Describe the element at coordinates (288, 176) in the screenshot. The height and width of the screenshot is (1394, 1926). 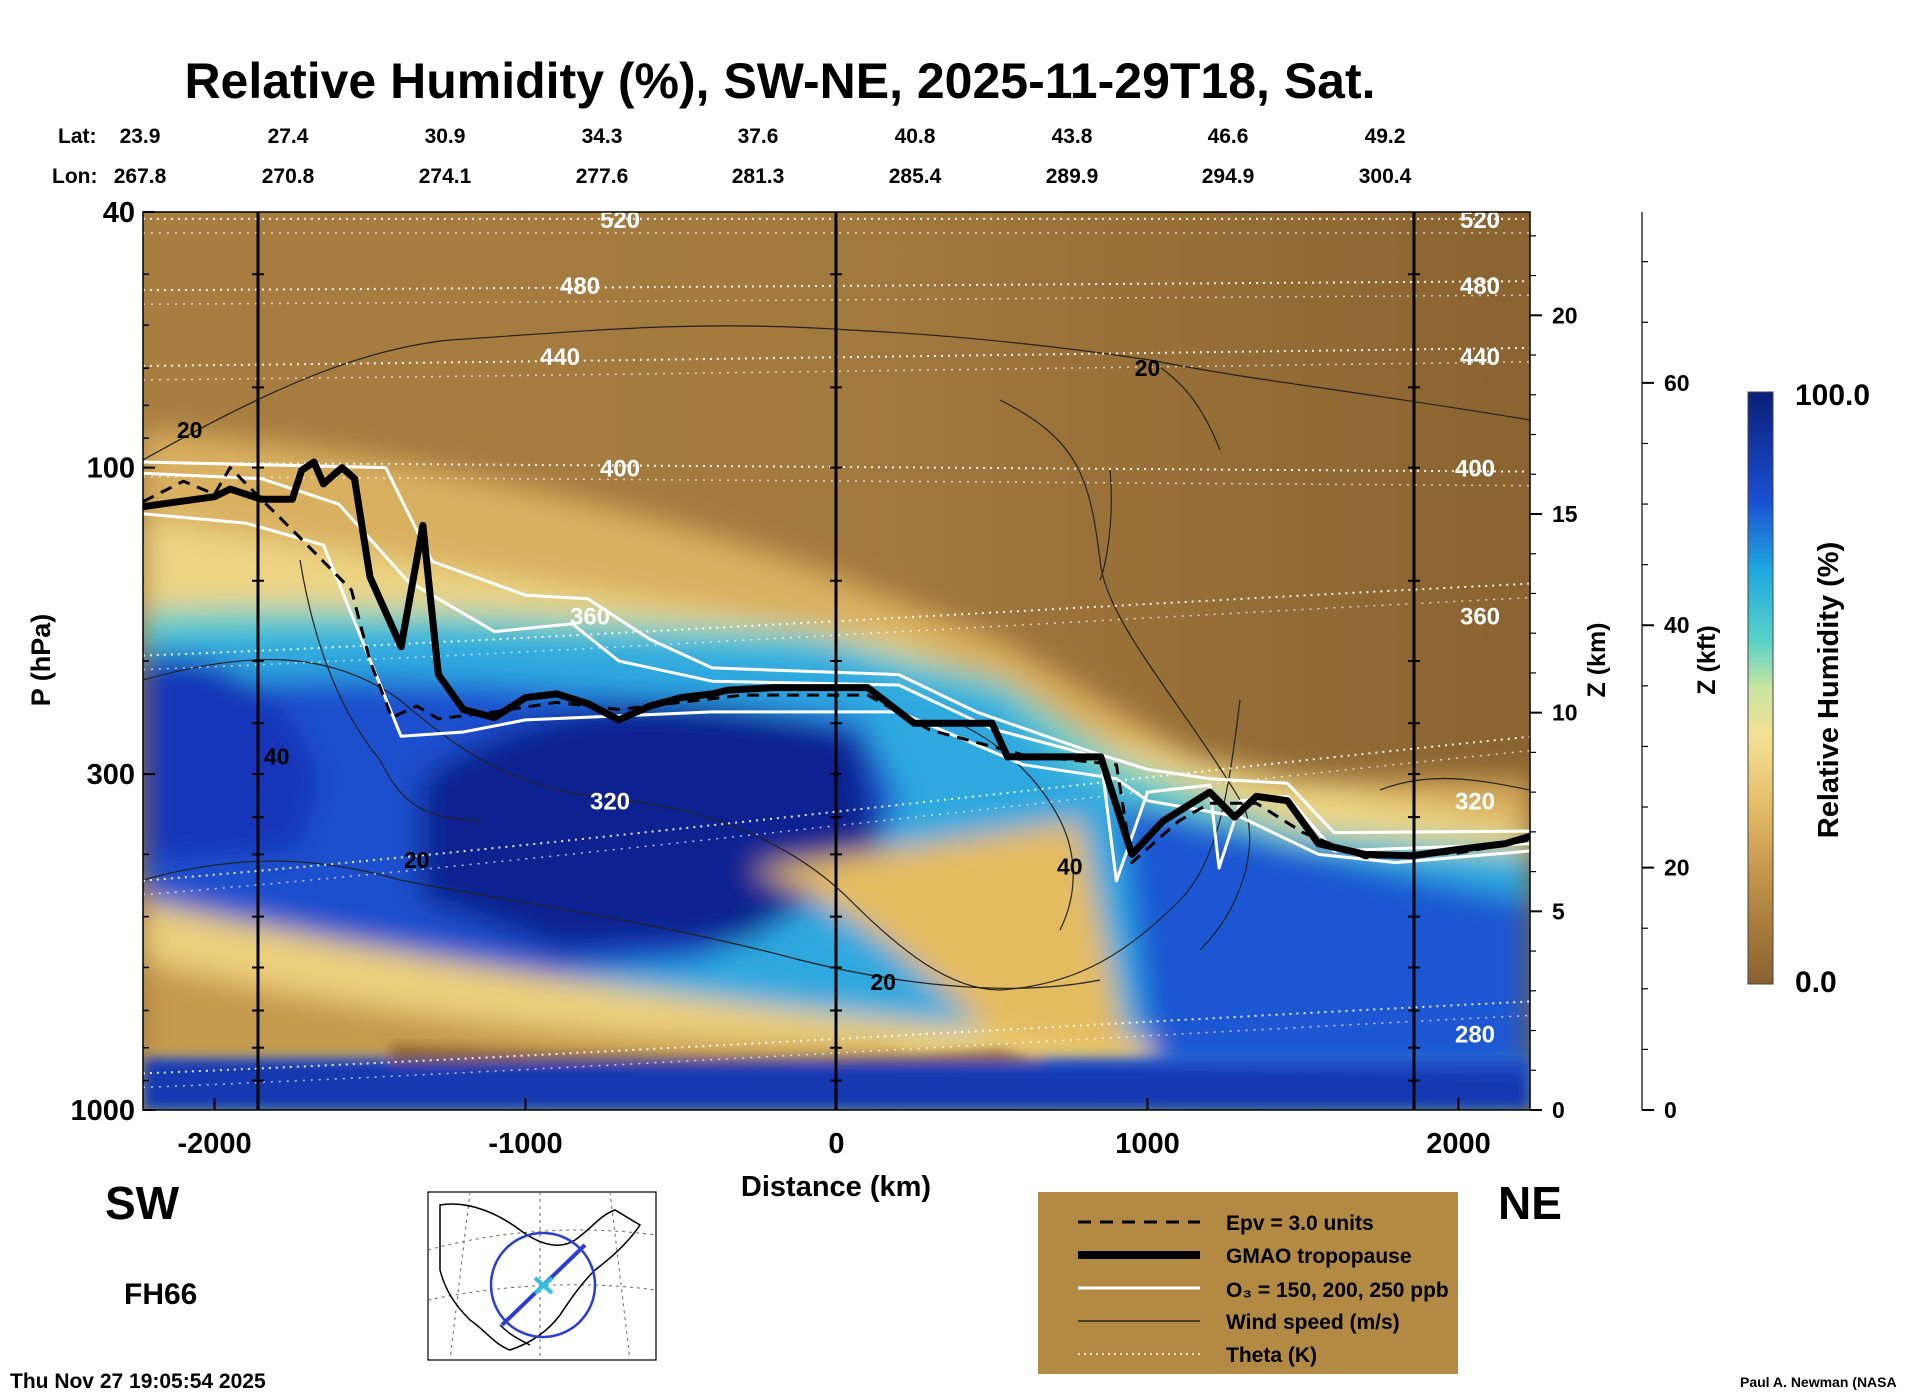
I see `lon-value: 270.8` at that location.